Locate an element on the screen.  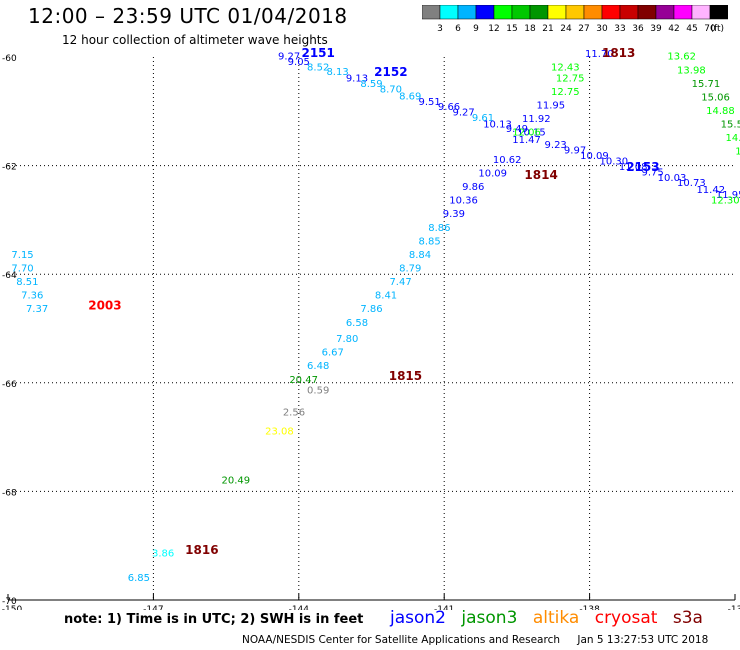
satellite-legend: jason2 jason3 altika cryosat s3a is located at coordinates (551, 618).